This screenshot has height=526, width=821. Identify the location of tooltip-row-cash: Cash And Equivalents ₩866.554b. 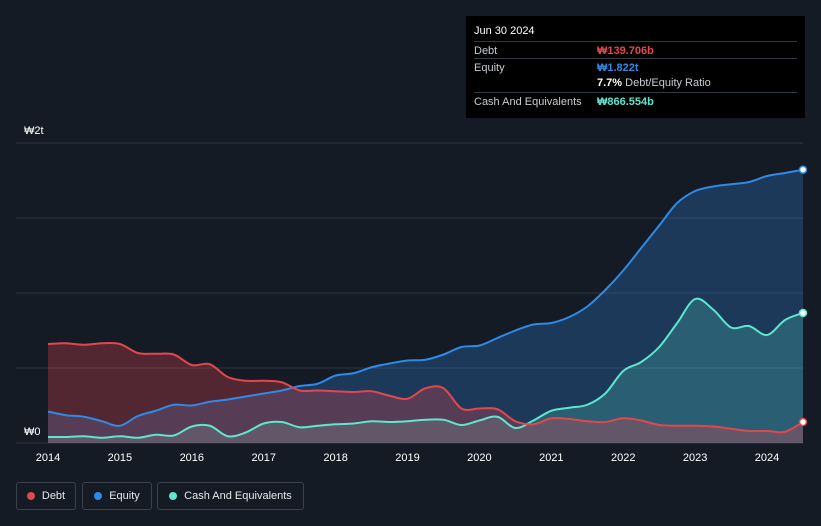
(635, 101).